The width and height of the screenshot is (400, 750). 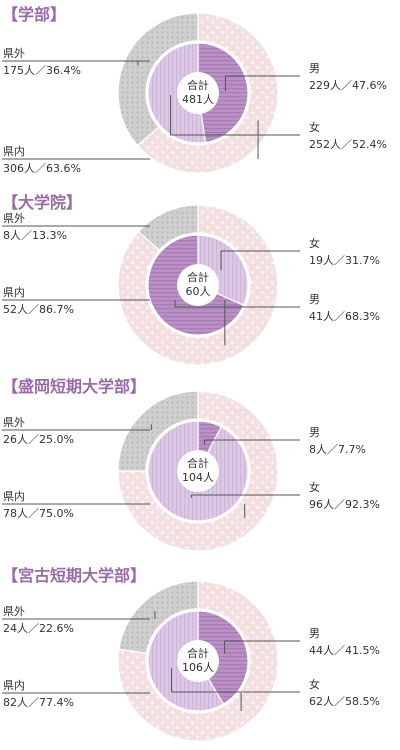 What do you see at coordinates (344, 701) in the screenshot?
I see `label-value-female: 62人／58.5%` at bounding box center [344, 701].